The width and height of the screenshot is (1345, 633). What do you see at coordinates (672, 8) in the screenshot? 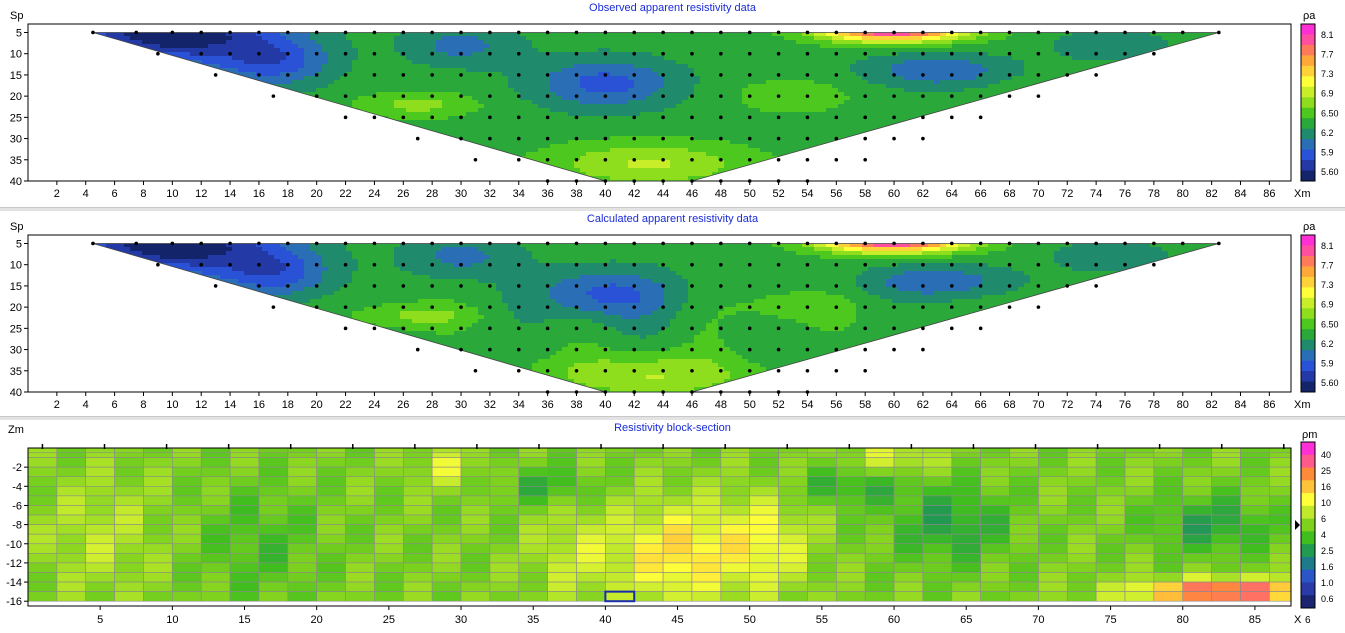
I see `observed-title: Observed apparent resistivity data` at bounding box center [672, 8].